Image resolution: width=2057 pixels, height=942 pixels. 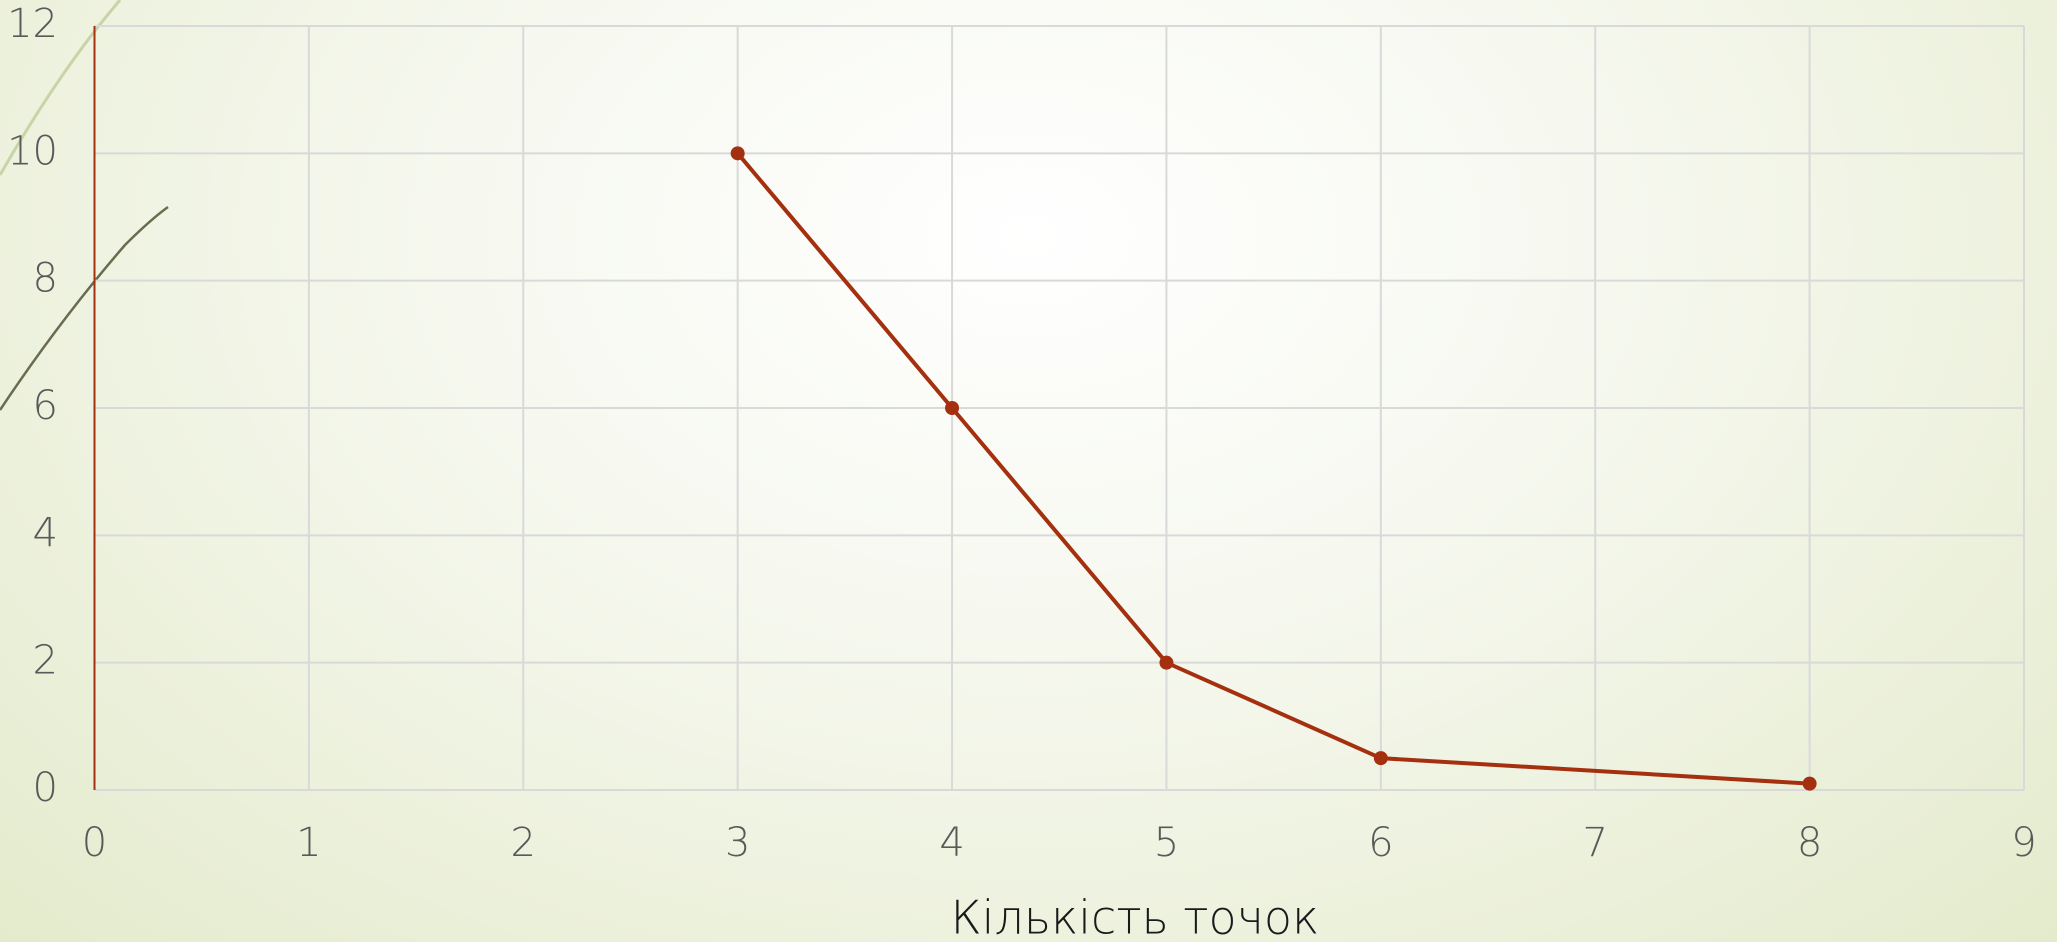 What do you see at coordinates (1380, 843) in the screenshot?
I see `x-tick-label: 6` at bounding box center [1380, 843].